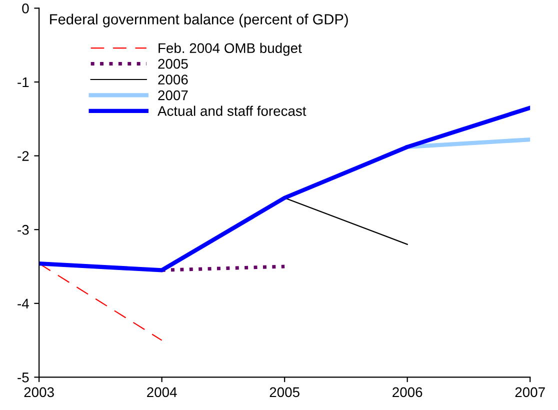  I want to click on x-tick-label: 2004, so click(162, 392).